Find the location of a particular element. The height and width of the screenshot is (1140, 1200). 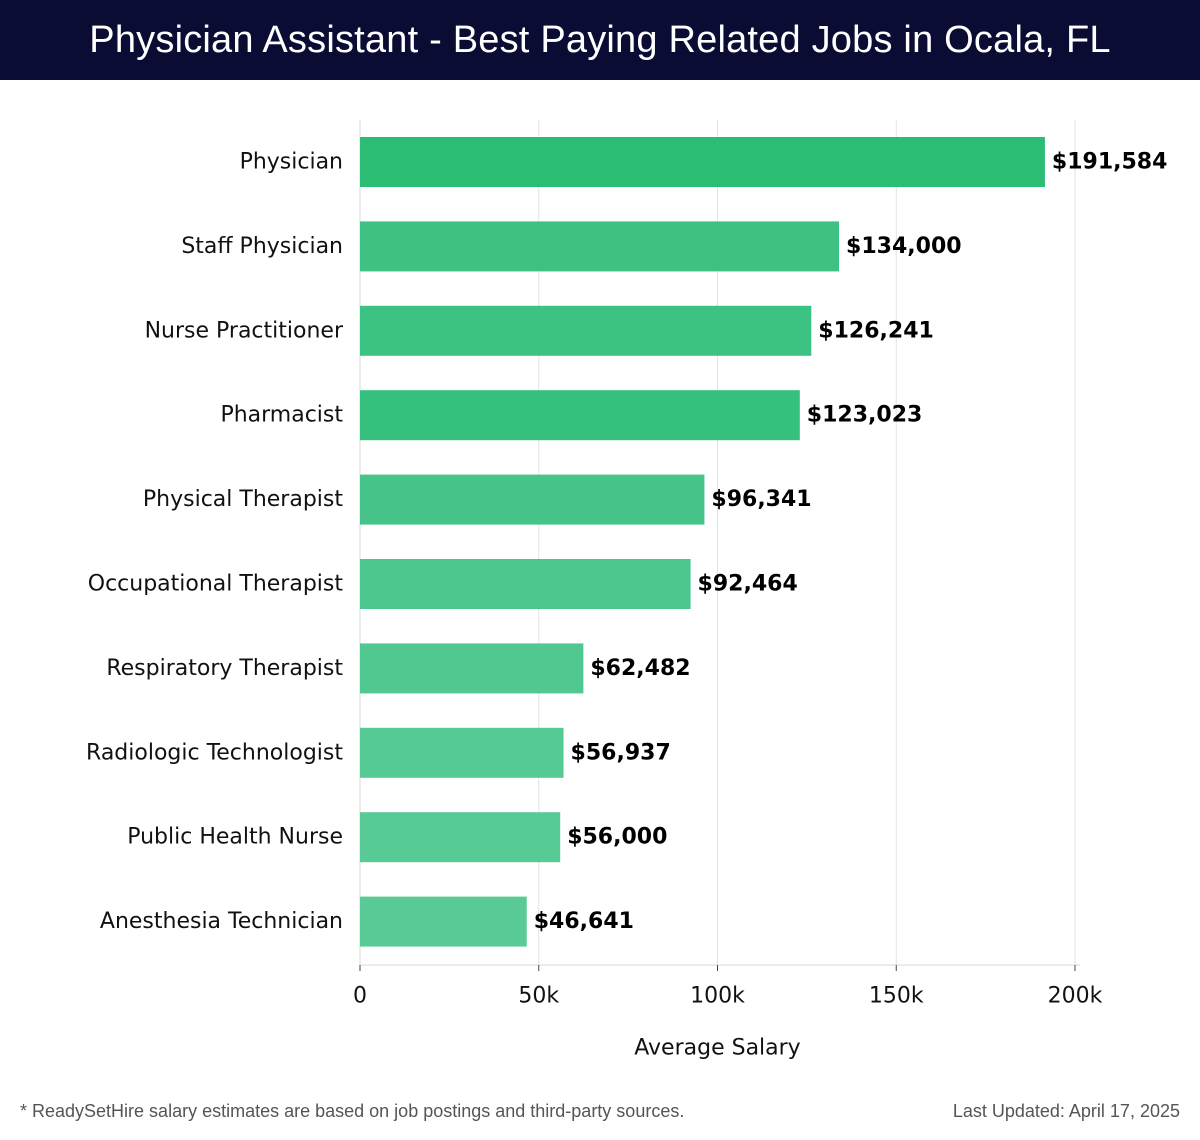

value-label: $123,023 is located at coordinates (865, 415).